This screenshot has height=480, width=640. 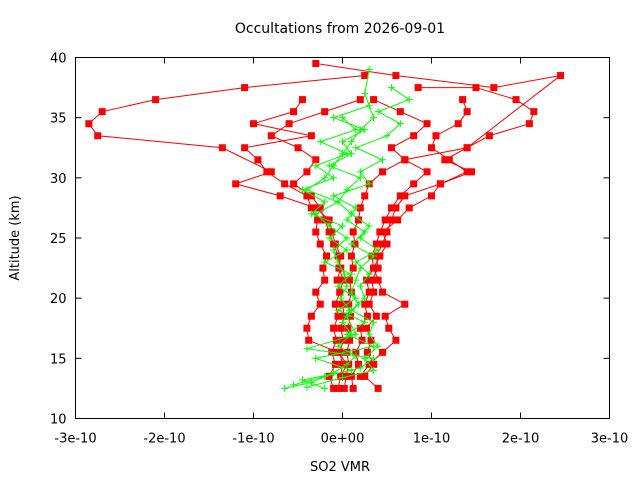 I want to click on x-tick-label: 2e-10, so click(x=521, y=439).